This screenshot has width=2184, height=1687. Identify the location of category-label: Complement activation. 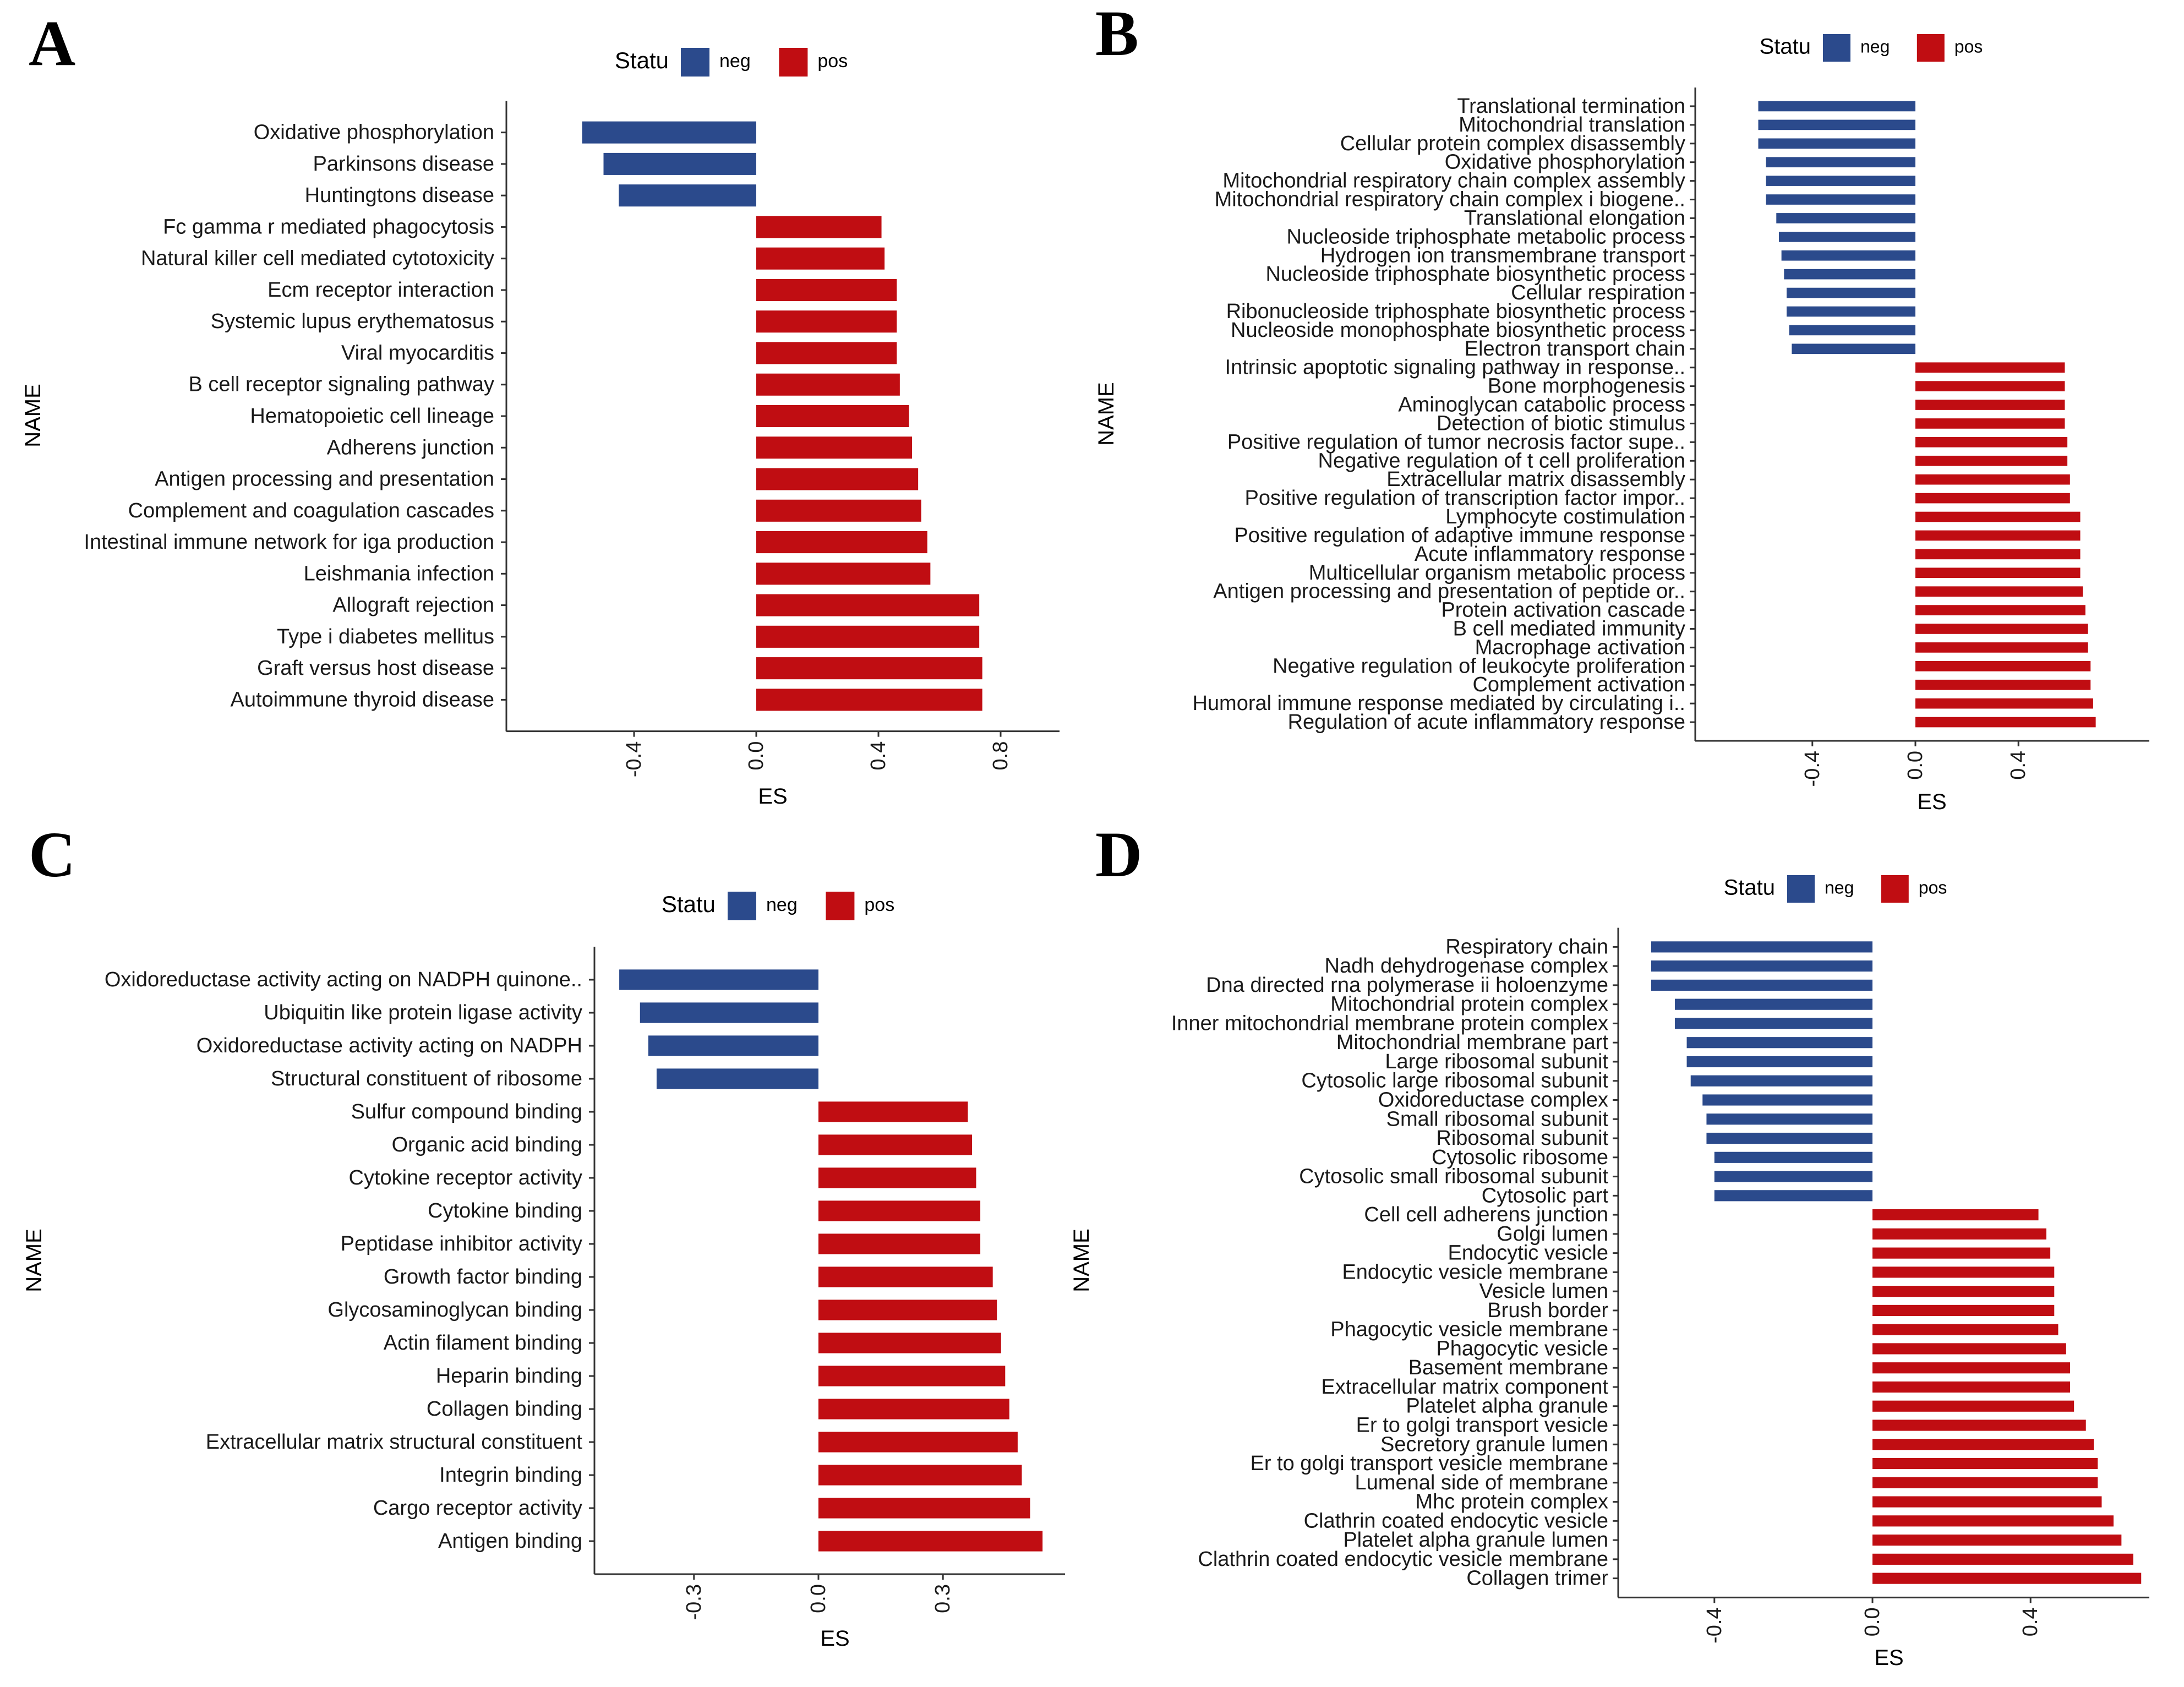
(1578, 684).